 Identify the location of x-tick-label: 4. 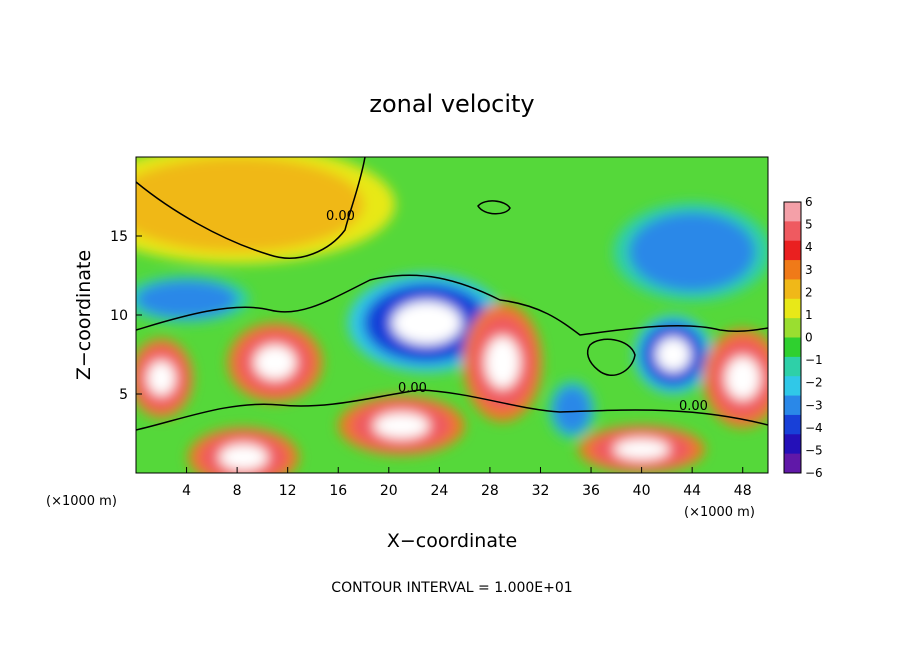
(186, 491).